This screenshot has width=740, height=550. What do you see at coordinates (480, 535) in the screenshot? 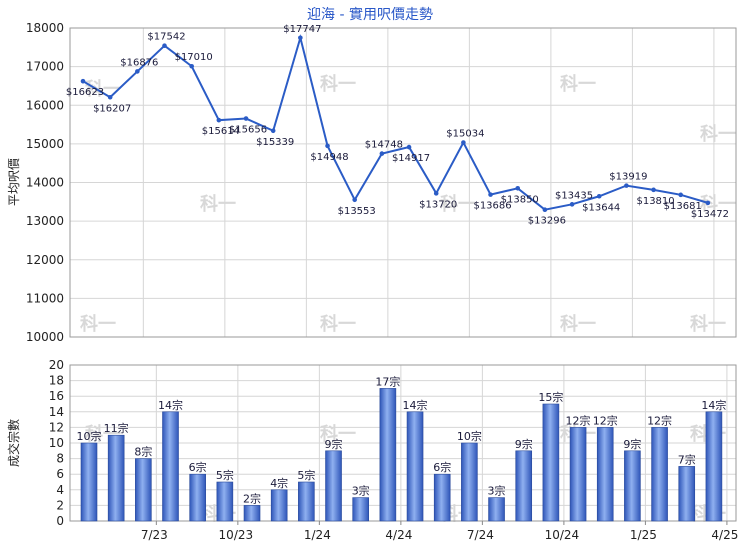
I see `x-tick-label: 7/24` at bounding box center [480, 535].